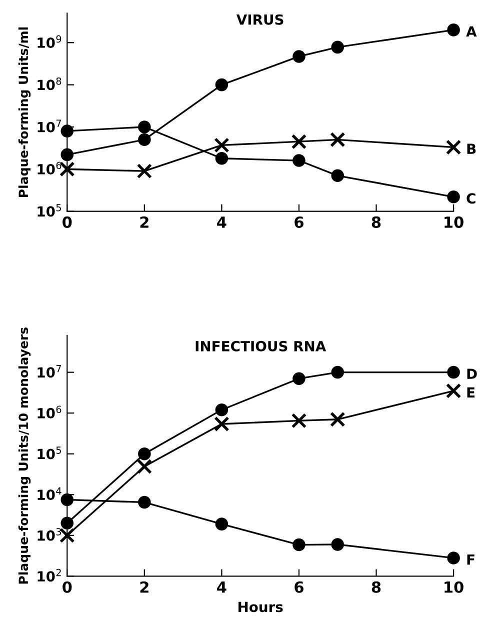 The image size is (483, 627). I want to click on y-tick-label: 10$^{3}$, so click(50, 534).